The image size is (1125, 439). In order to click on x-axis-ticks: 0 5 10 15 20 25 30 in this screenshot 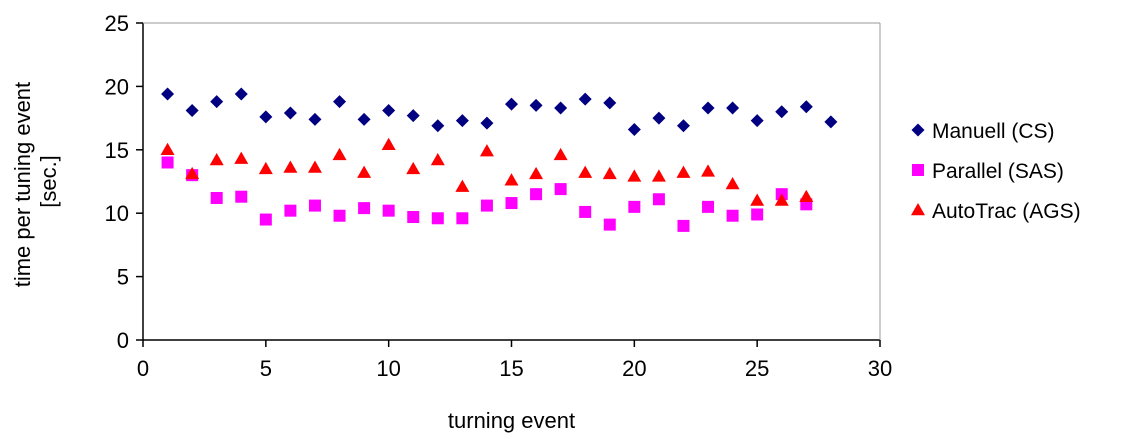, I will do `click(514, 360)`.